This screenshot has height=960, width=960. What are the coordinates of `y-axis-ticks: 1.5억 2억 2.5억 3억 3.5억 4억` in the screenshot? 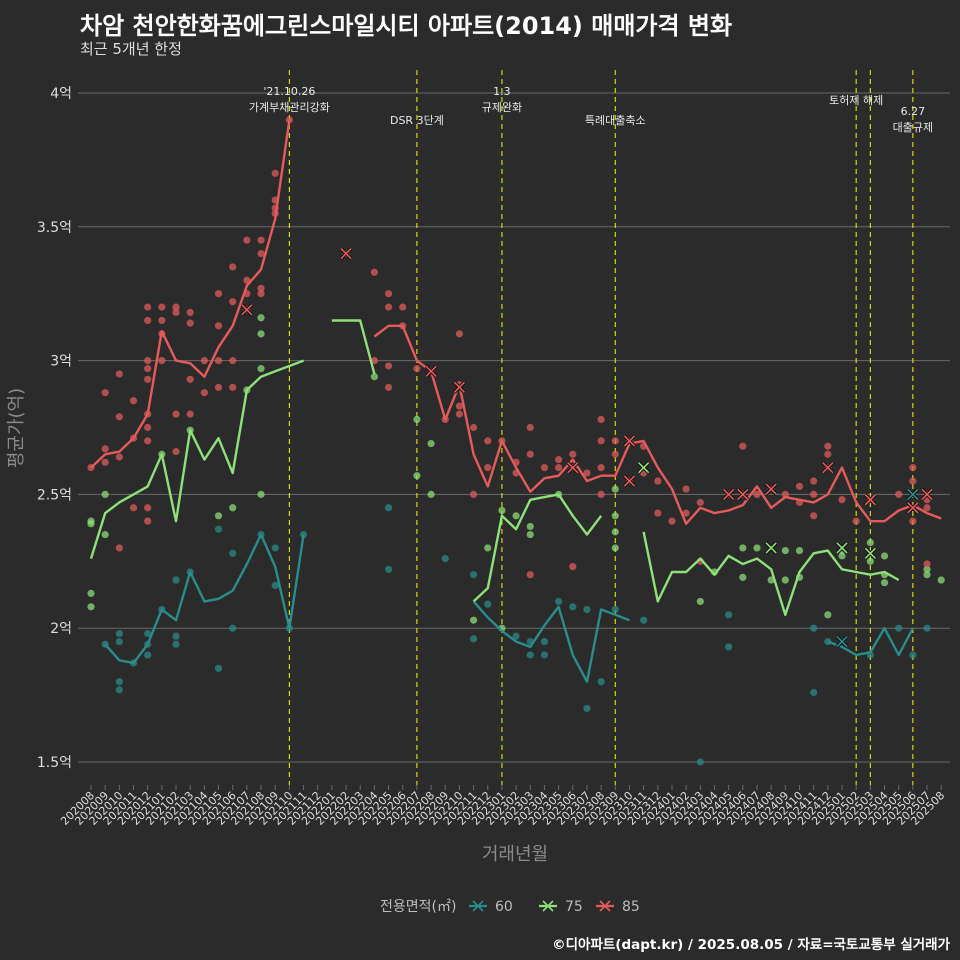 It's located at (54, 428).